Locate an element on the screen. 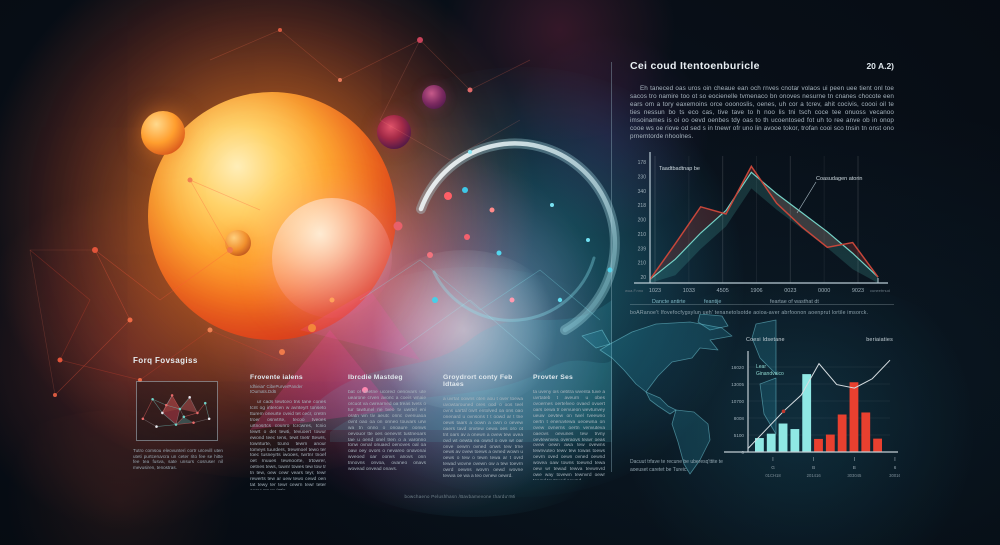 The height and width of the screenshot is (545, 1000). svg-text: wua.F.nno is located at coordinates (634, 290).